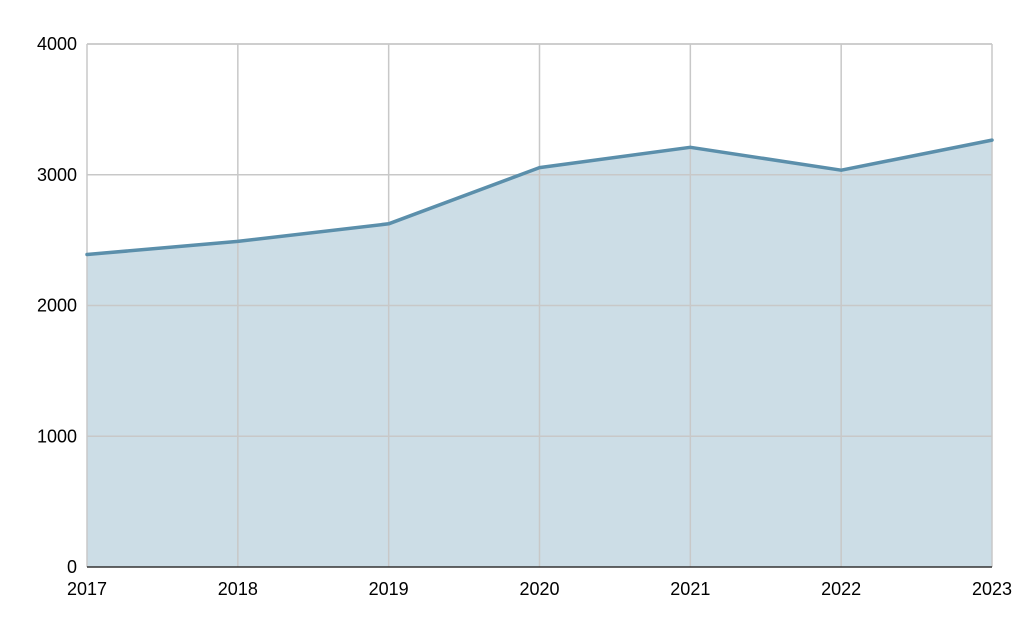  I want to click on y-tick-label: 4000, so click(57, 44).